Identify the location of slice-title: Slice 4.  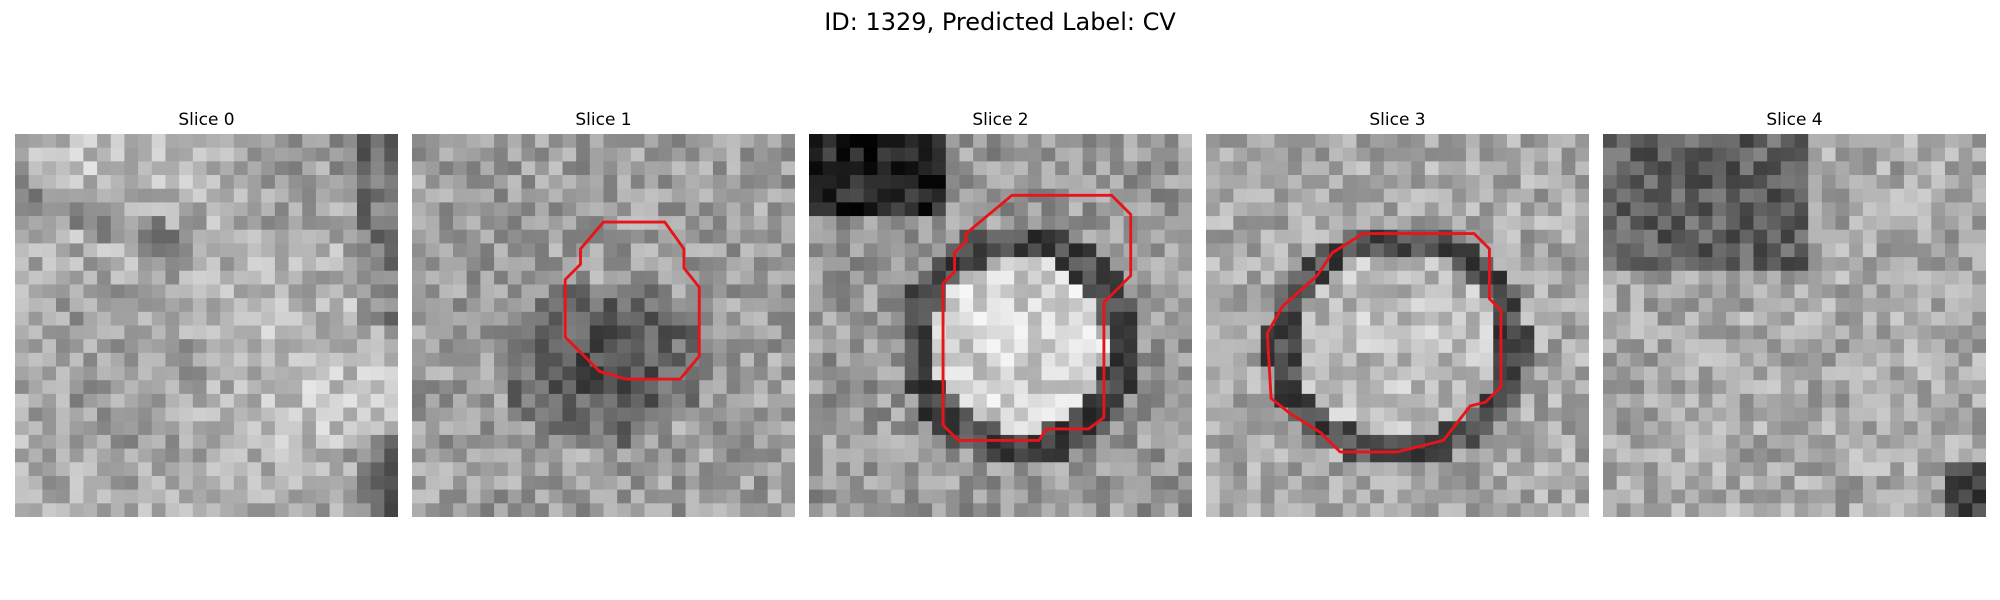
(1794, 120).